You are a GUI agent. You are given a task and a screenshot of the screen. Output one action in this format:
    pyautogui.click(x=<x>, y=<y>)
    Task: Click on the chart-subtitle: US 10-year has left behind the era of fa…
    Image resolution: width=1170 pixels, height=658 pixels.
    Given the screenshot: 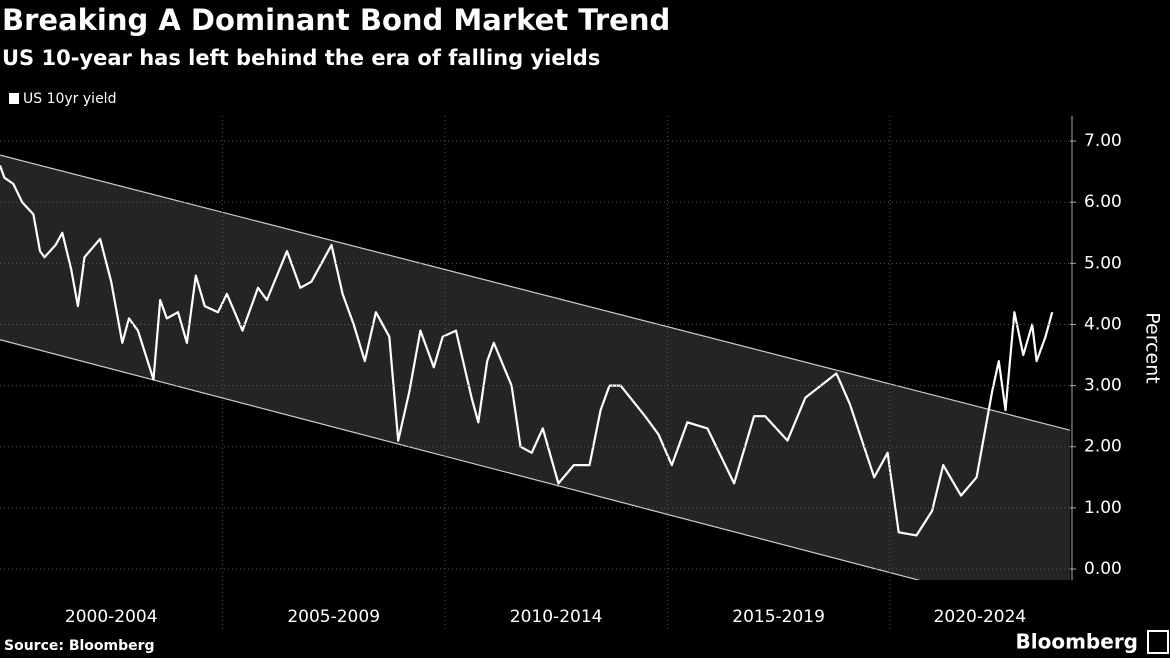 What is the action you would take?
    pyautogui.click(x=301, y=58)
    